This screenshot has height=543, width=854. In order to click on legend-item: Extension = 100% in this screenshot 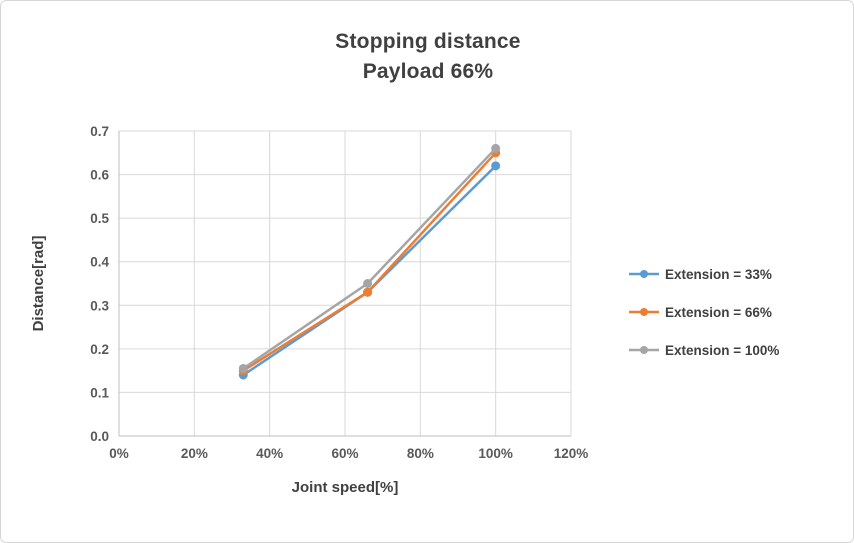, I will do `click(704, 350)`.